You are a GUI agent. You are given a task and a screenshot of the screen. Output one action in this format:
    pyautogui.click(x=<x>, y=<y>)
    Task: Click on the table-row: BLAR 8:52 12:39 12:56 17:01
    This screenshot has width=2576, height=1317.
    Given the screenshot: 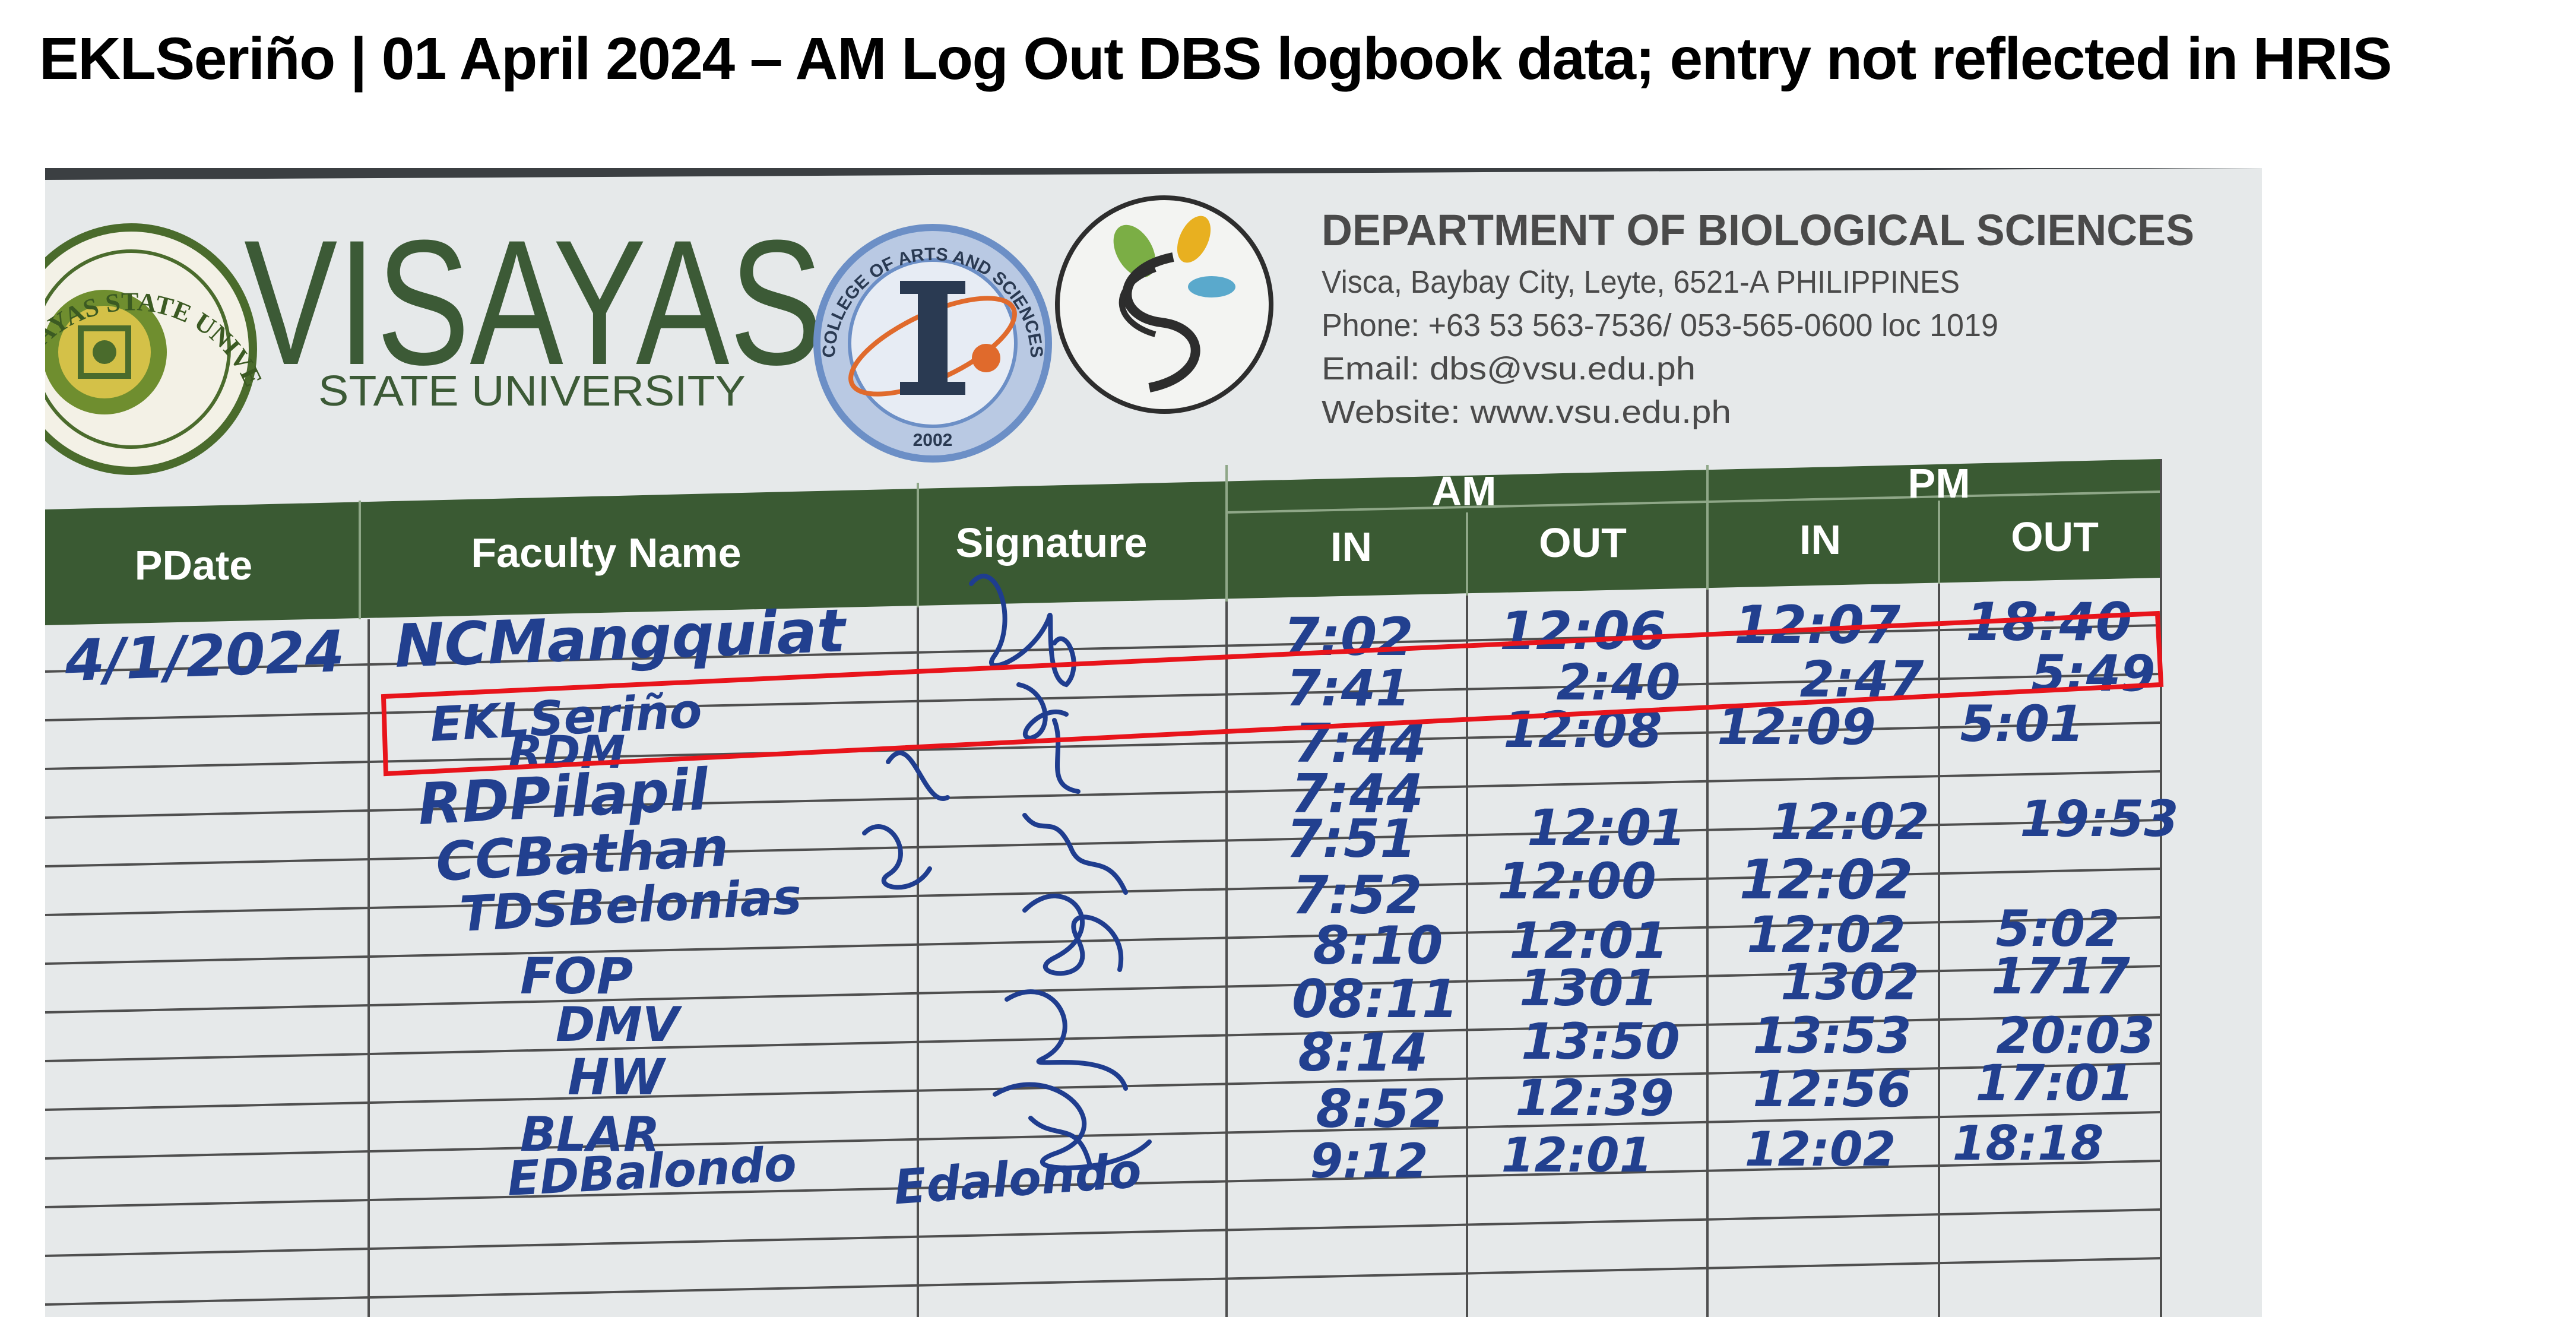 What is the action you would take?
    pyautogui.click(x=1327, y=1108)
    